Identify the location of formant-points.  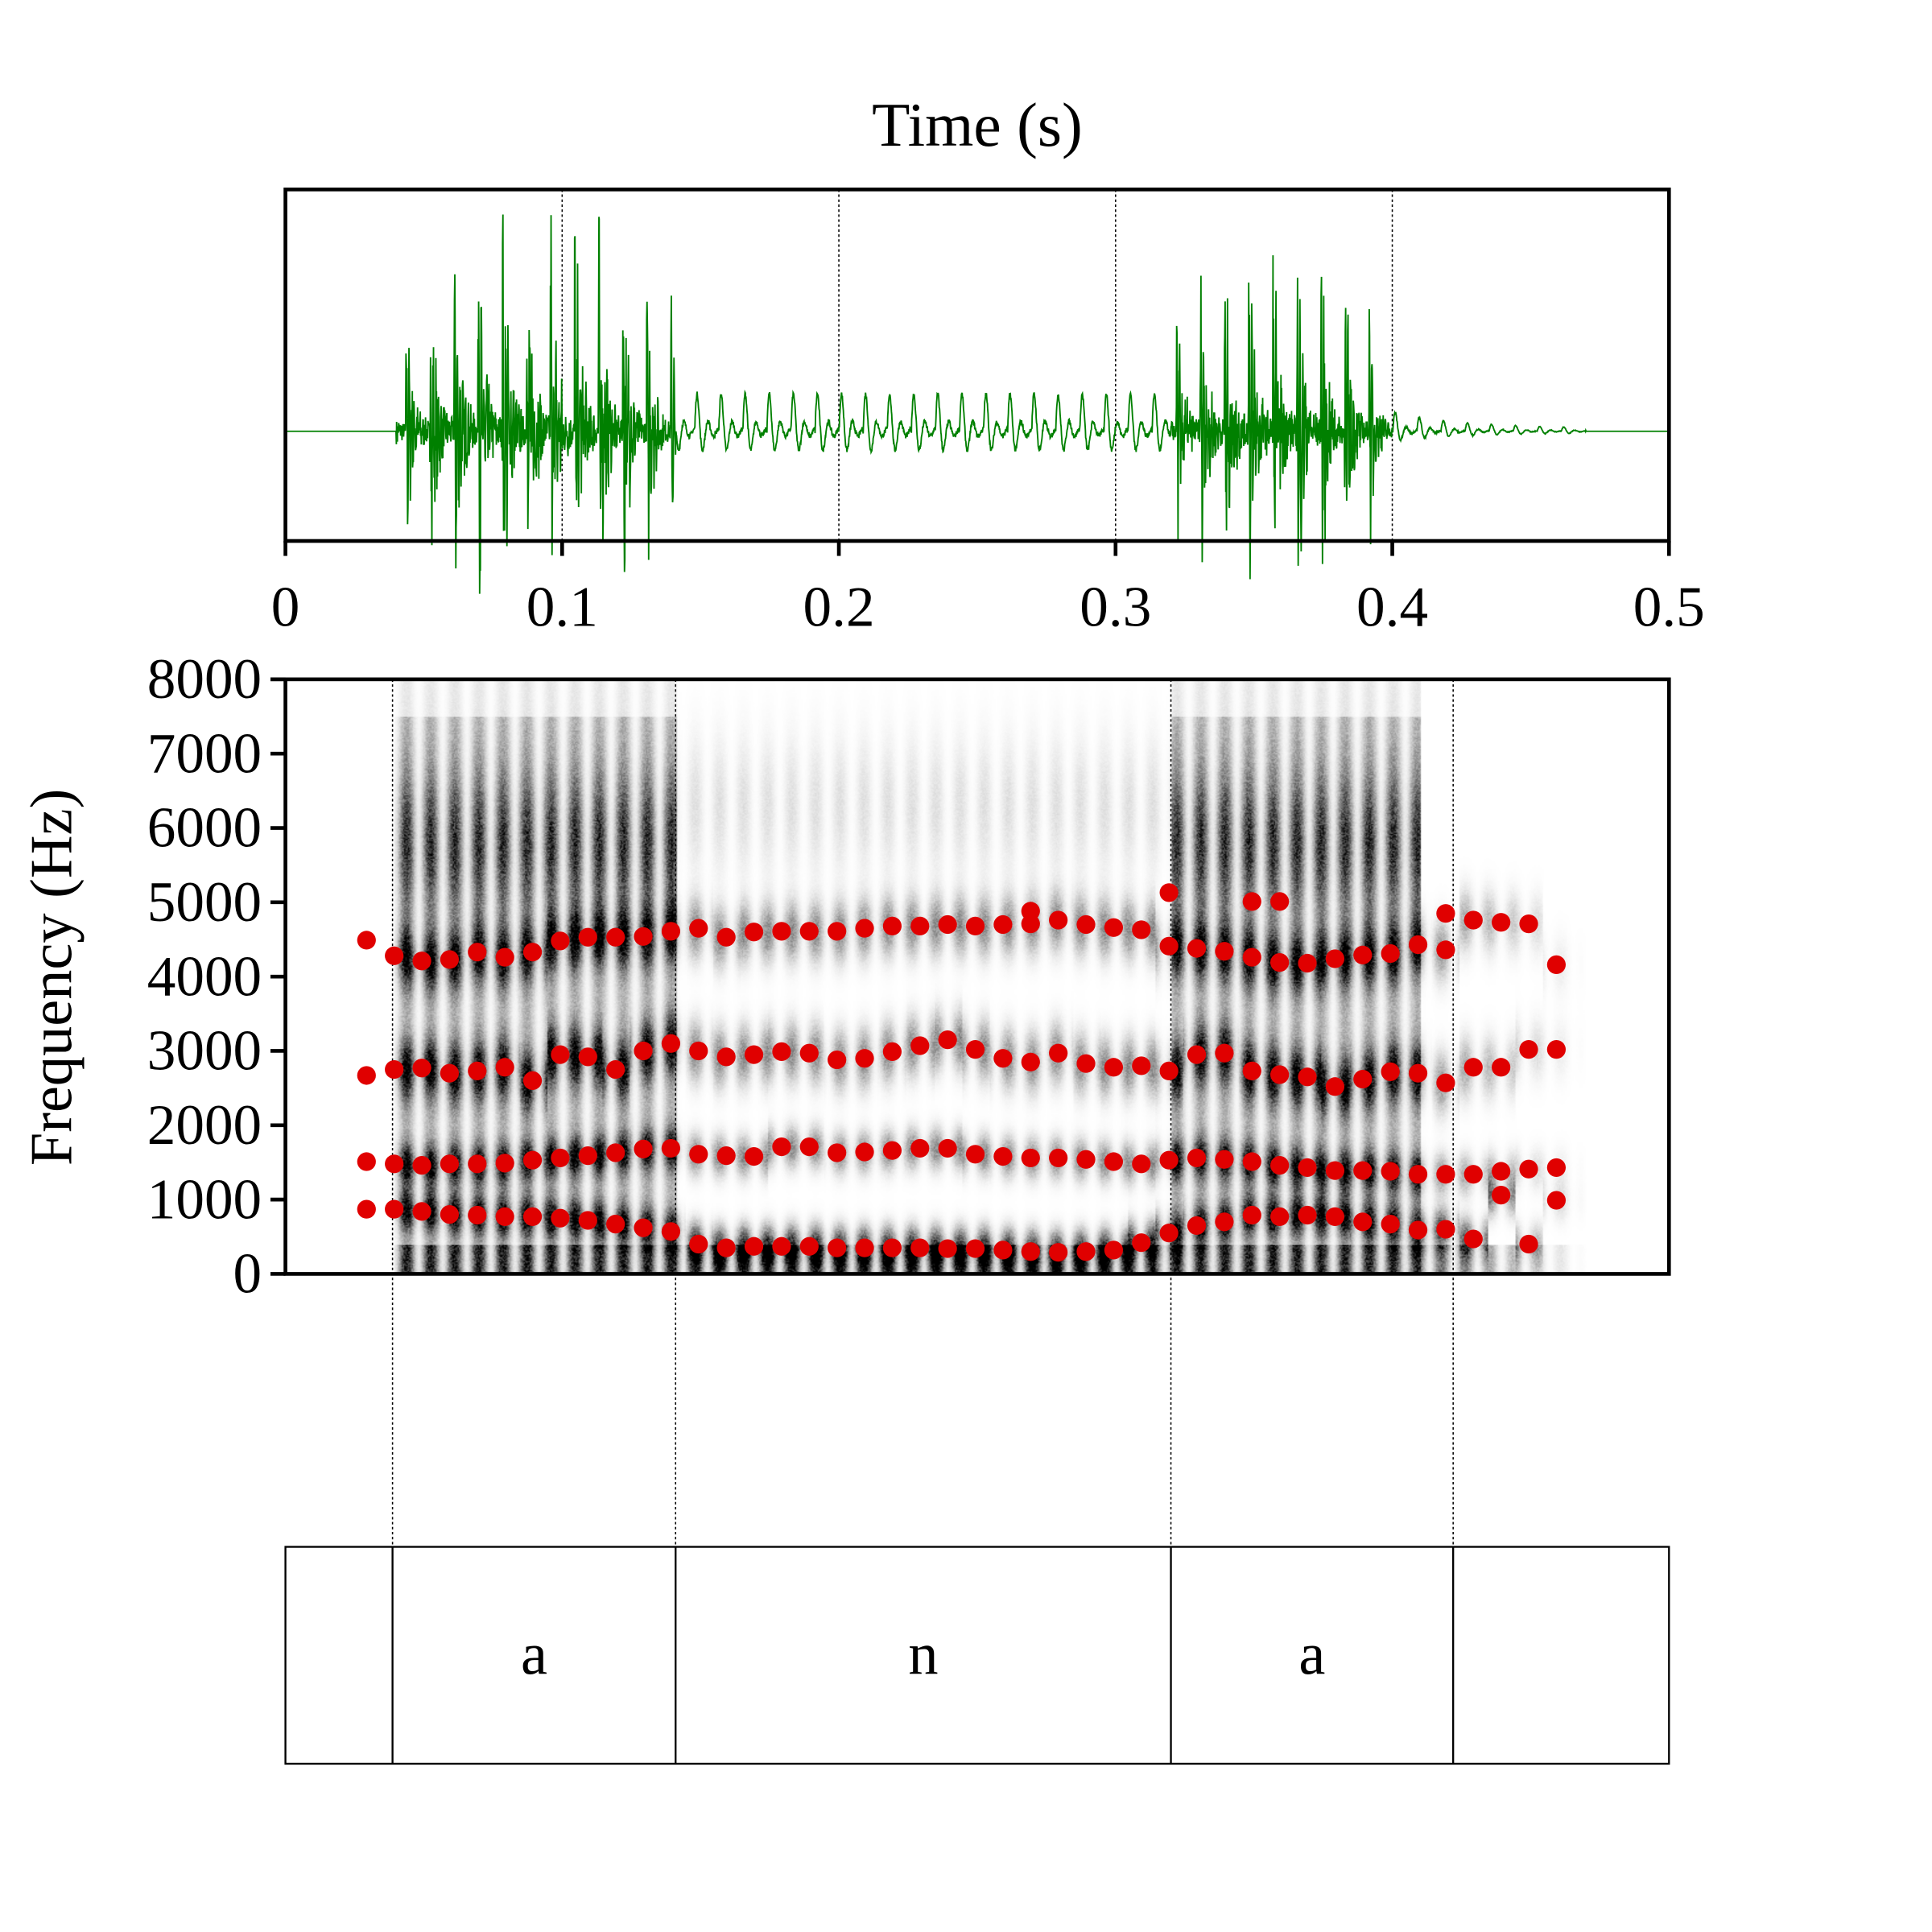
(962, 1072).